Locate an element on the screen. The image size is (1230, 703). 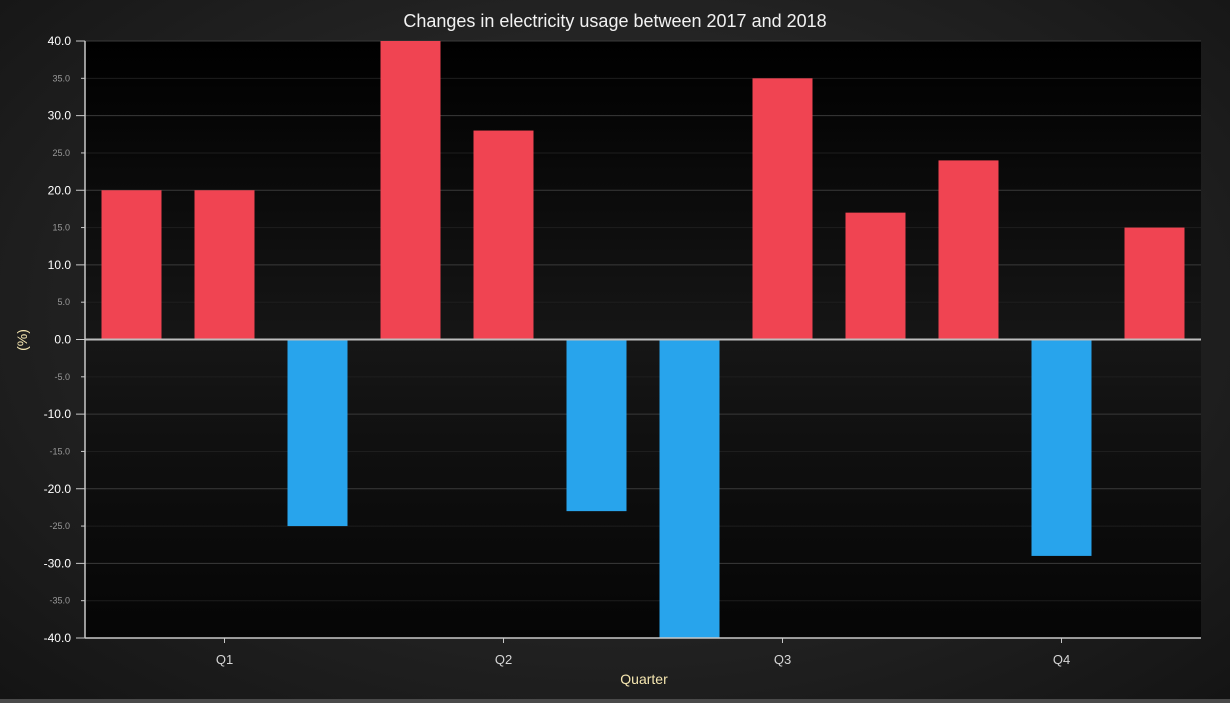
y-tick-label: 30.0 is located at coordinates (60, 116).